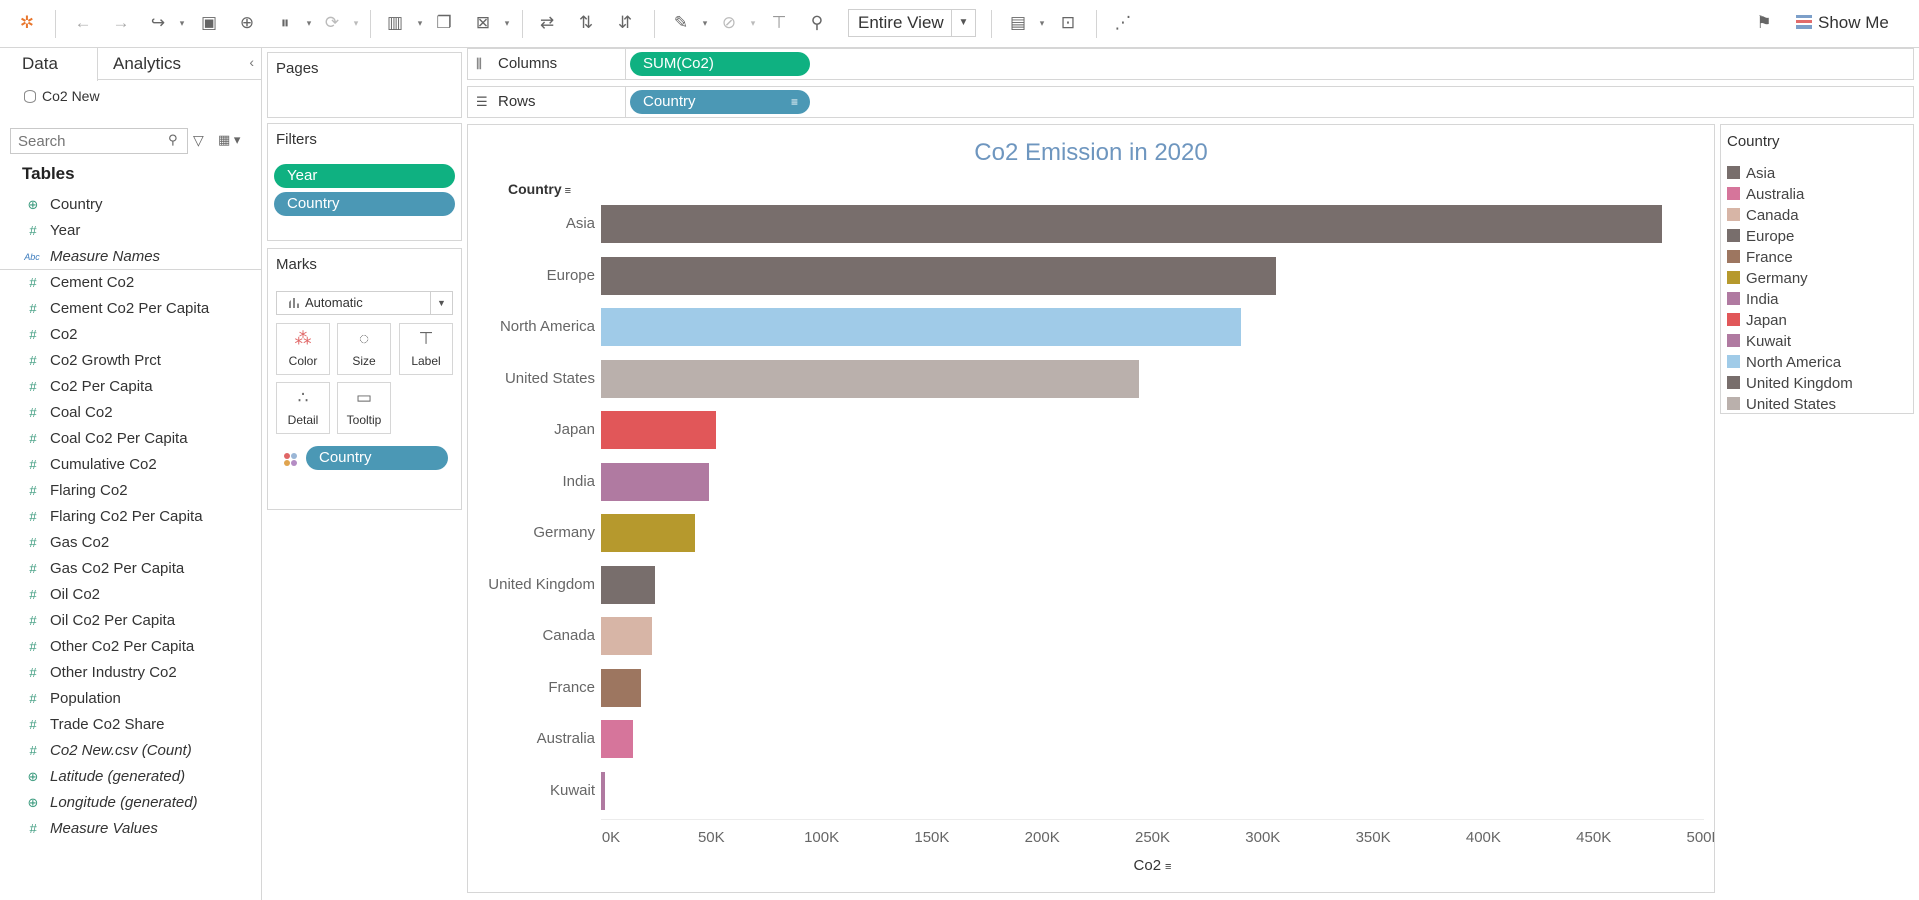  I want to click on share-icon: ⋰, so click(1123, 22).